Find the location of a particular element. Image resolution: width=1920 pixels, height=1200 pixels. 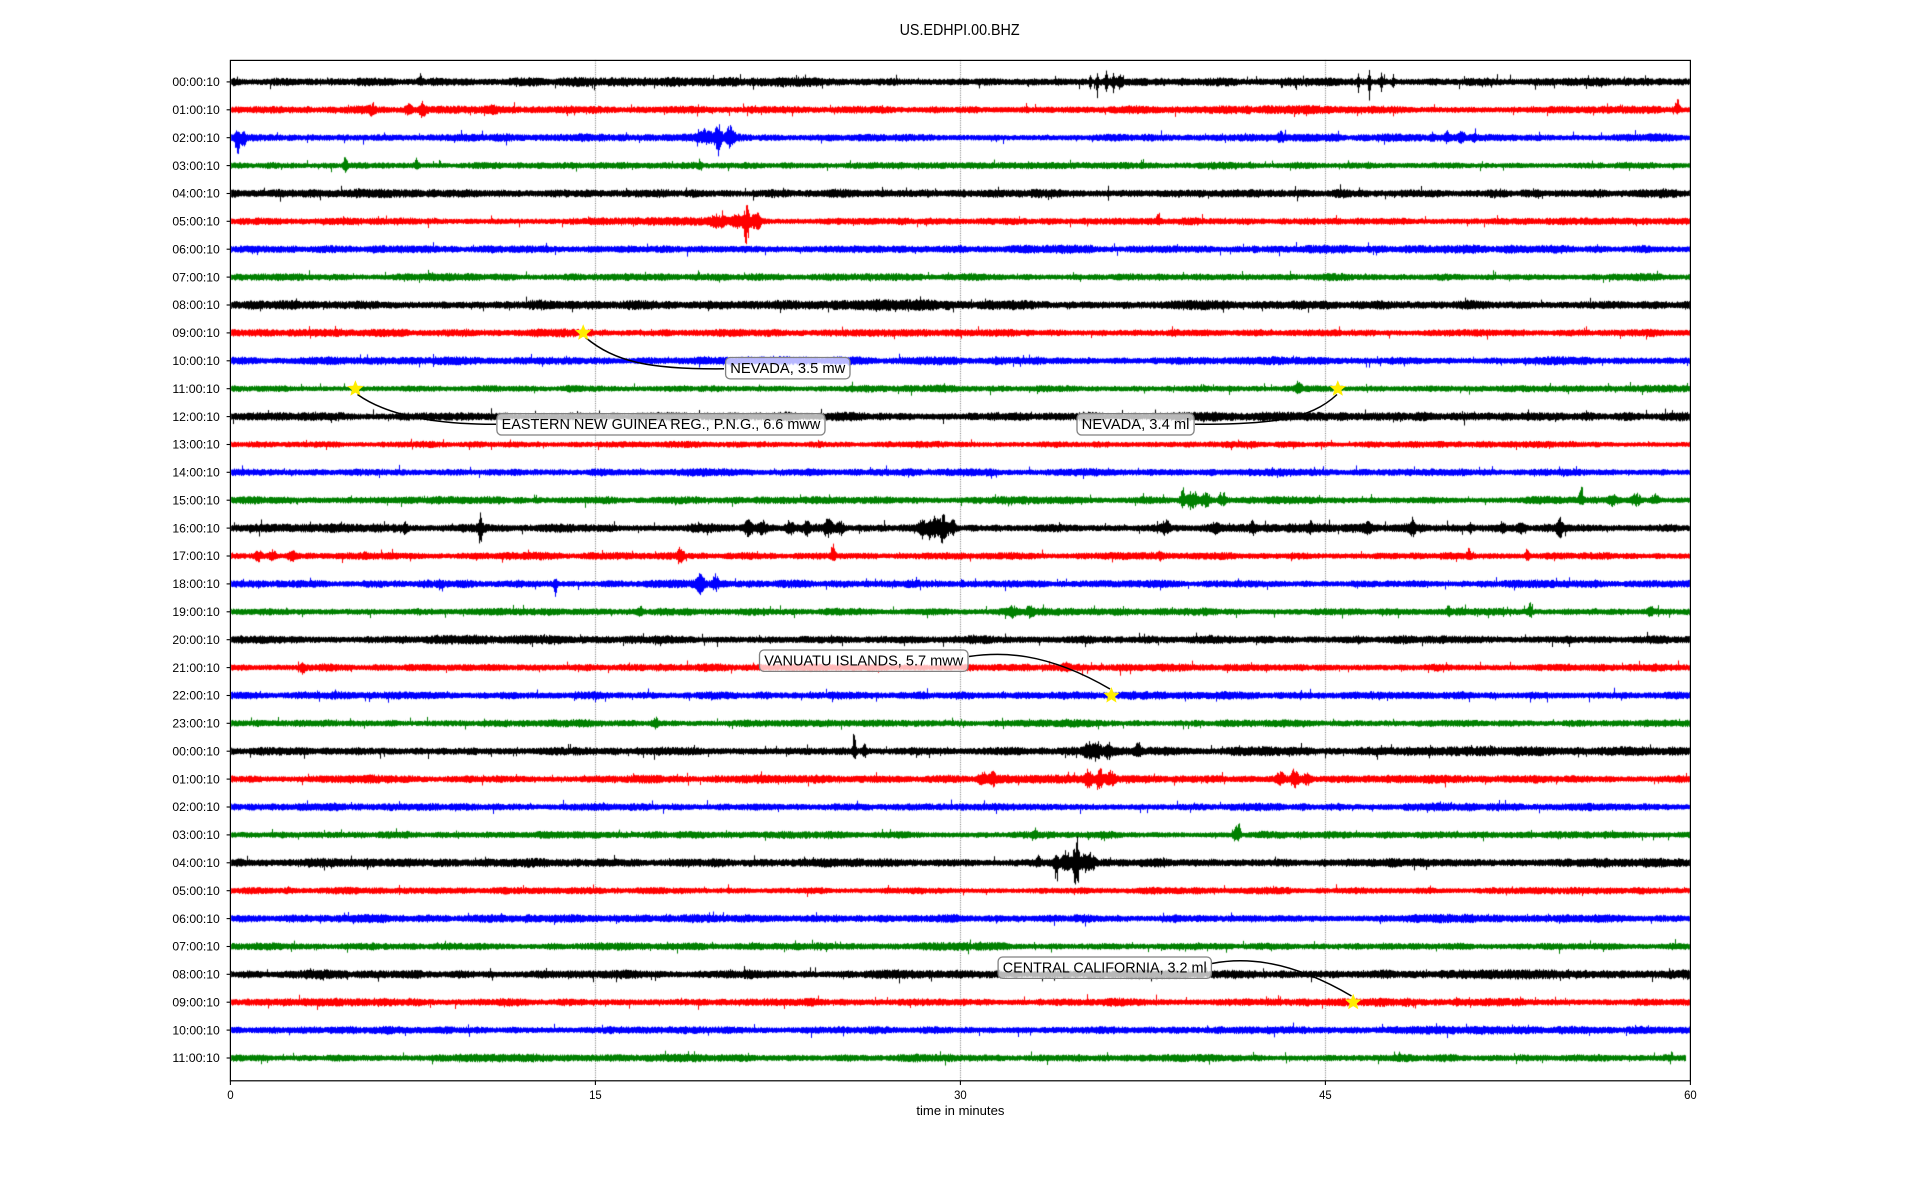

svg-text: NEVADA, 3.4 ml is located at coordinates (1136, 425).